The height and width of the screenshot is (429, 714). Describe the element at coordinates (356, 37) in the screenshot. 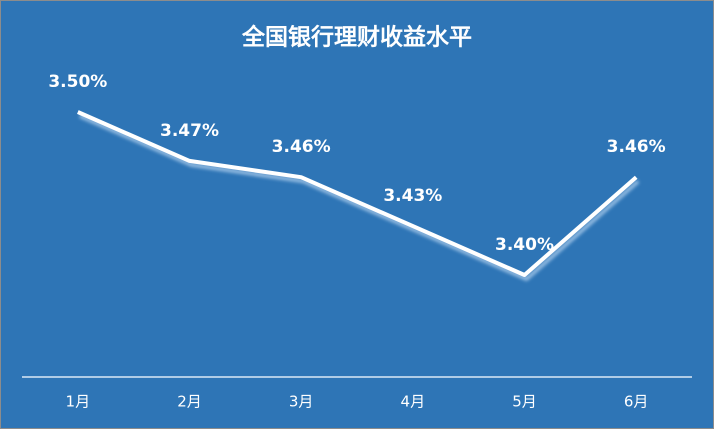

I see `chart-title: 全国银行理财收益水平` at that location.